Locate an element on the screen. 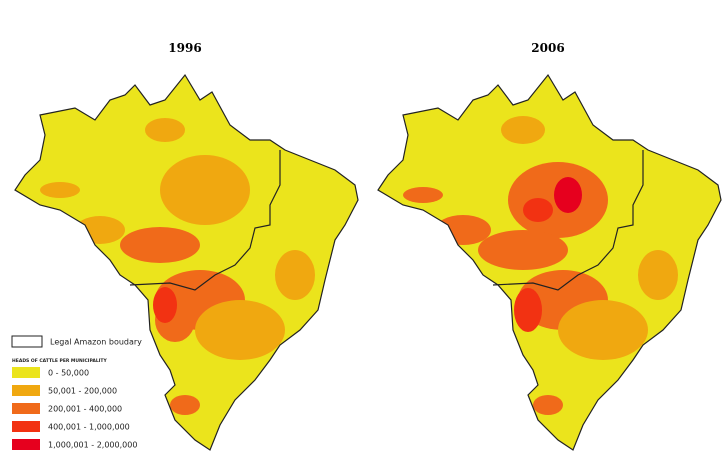  map-title: 1996 is located at coordinates (184, 48).